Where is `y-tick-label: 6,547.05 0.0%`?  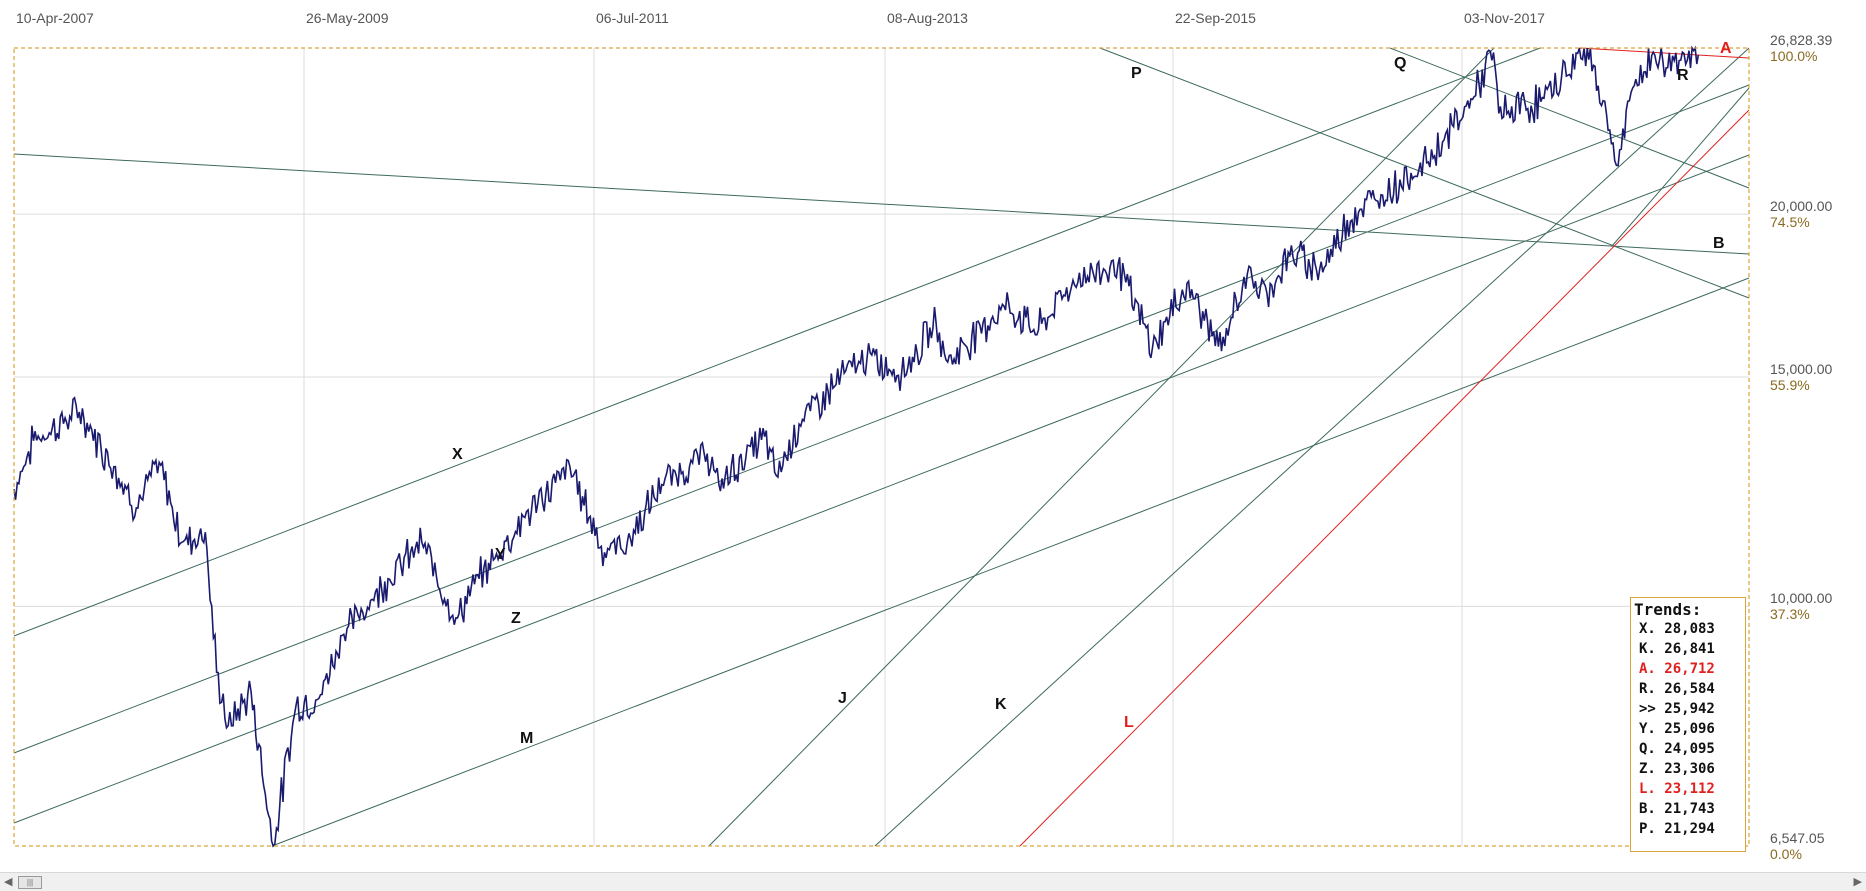 y-tick-label: 6,547.05 0.0% is located at coordinates (1797, 846).